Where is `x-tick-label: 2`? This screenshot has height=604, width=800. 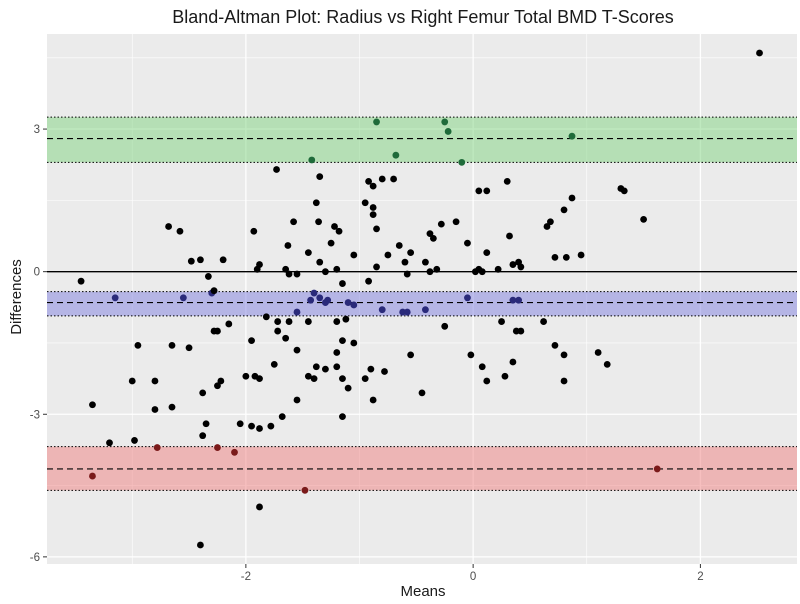
x-tick-label: 2 is located at coordinates (700, 577).